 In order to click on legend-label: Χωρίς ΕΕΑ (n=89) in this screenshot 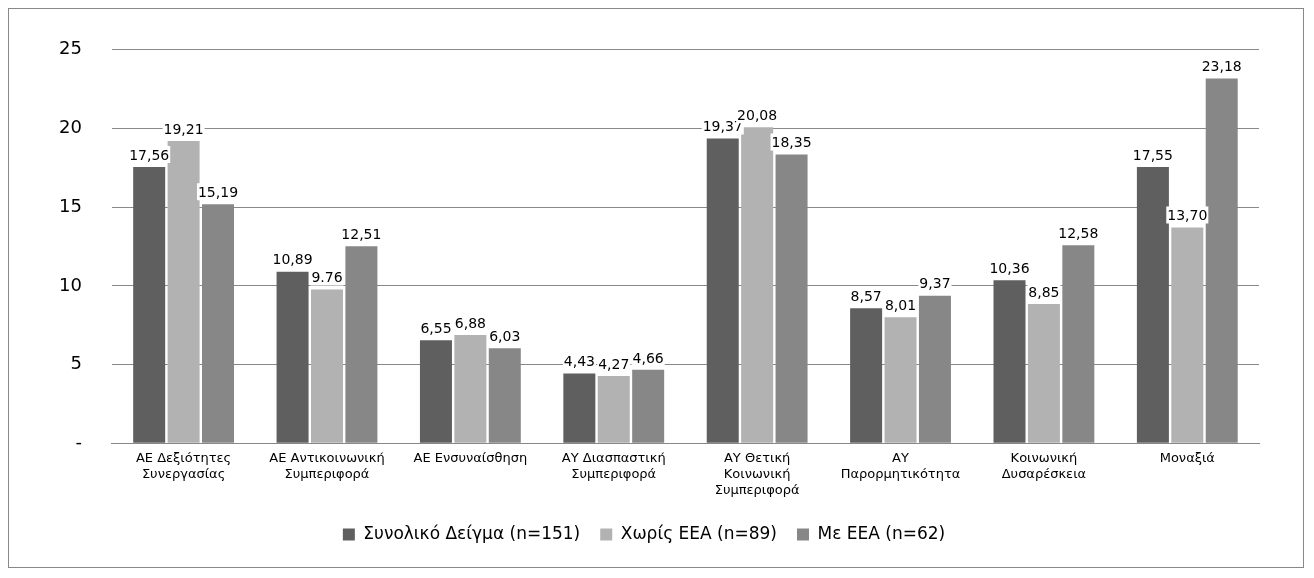, I will do `click(698, 532)`.